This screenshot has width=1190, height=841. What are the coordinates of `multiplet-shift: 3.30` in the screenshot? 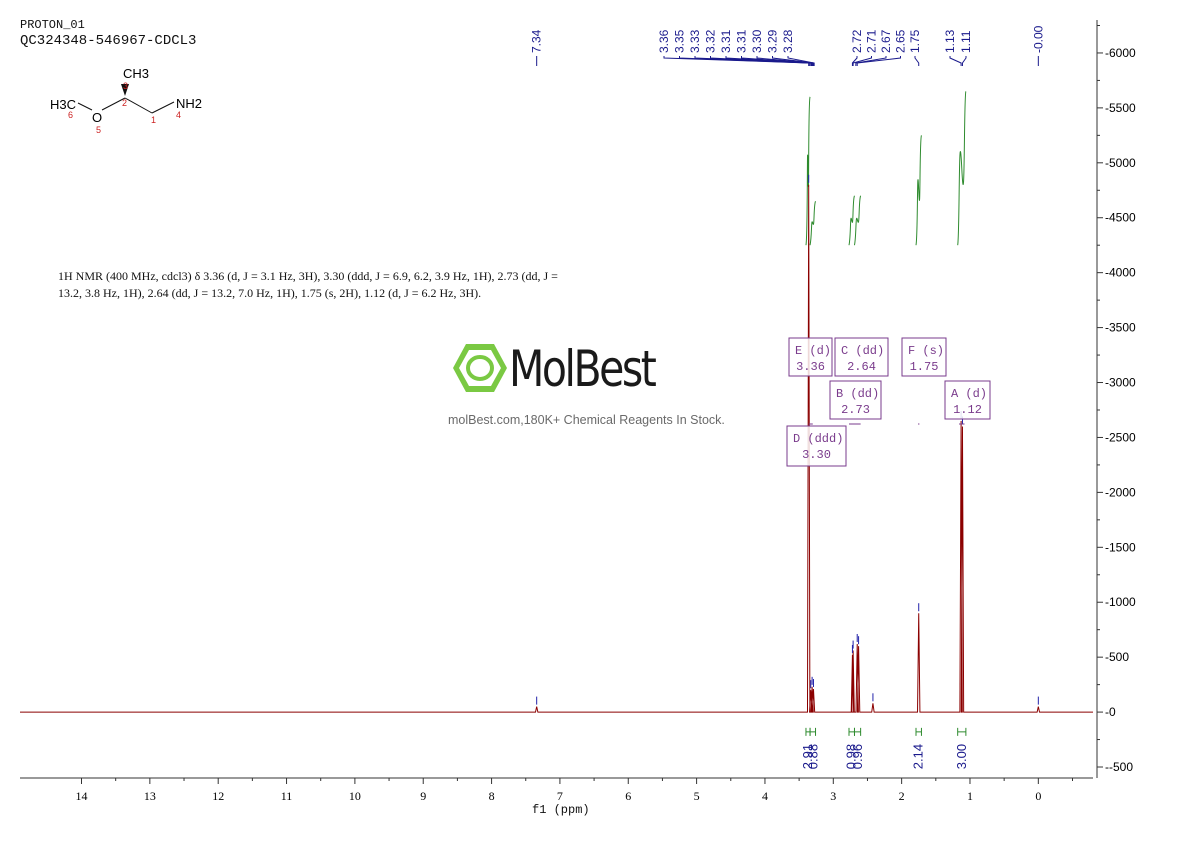 It's located at (816, 455).